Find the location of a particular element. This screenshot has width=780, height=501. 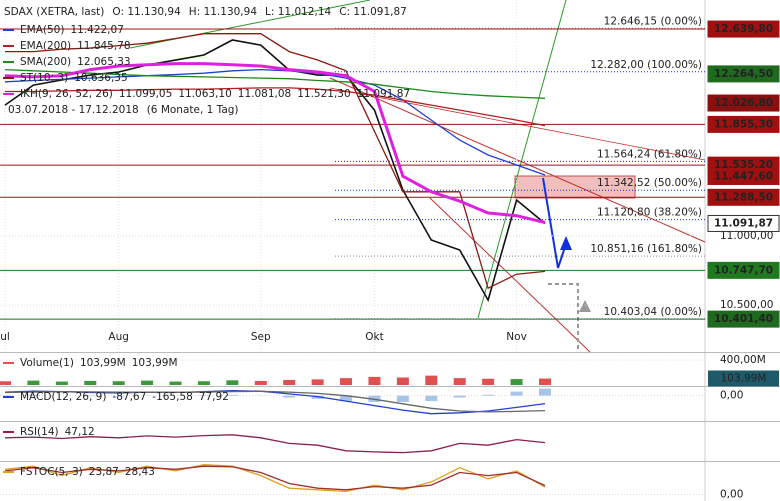

legend-value: 28,43 is located at coordinates (140, 472).